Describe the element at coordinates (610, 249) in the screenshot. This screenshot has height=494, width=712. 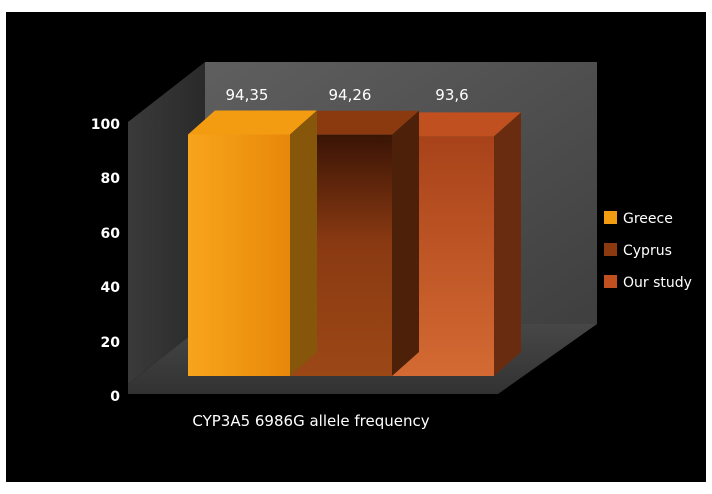
I see `legend-swatch-cyprus` at that location.